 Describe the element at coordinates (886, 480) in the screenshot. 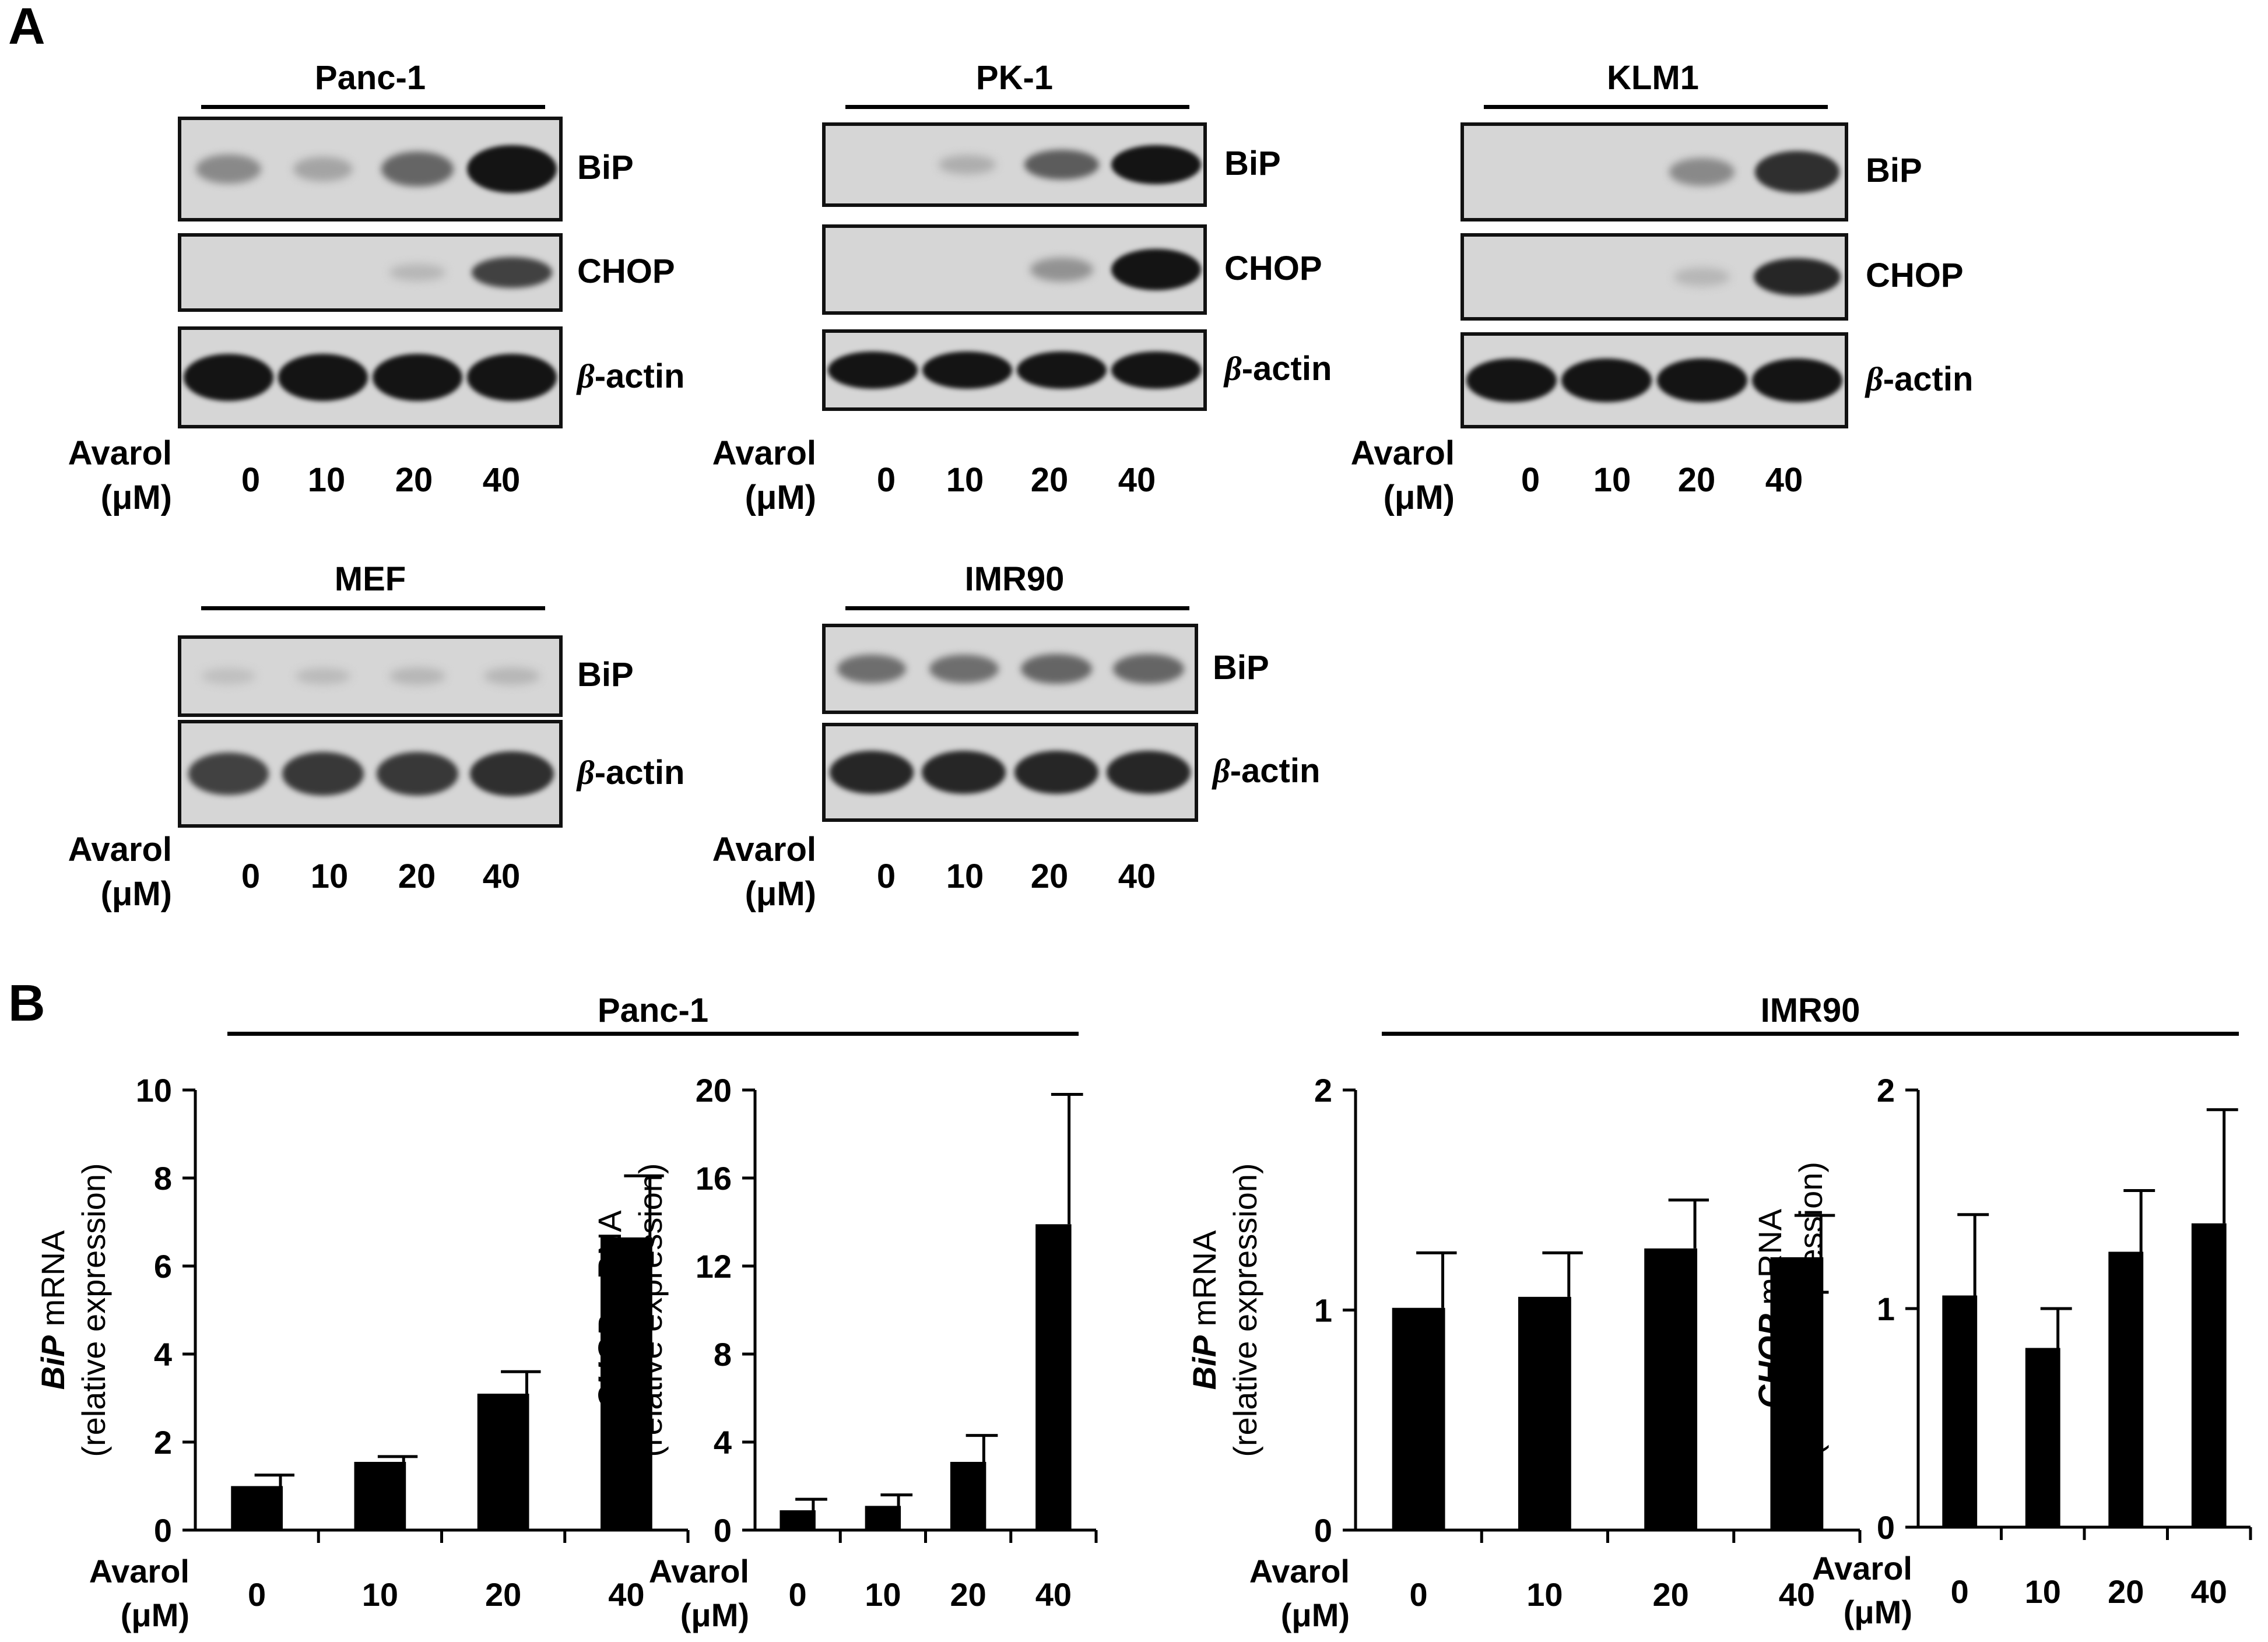

I see `dose-label: 0` at that location.